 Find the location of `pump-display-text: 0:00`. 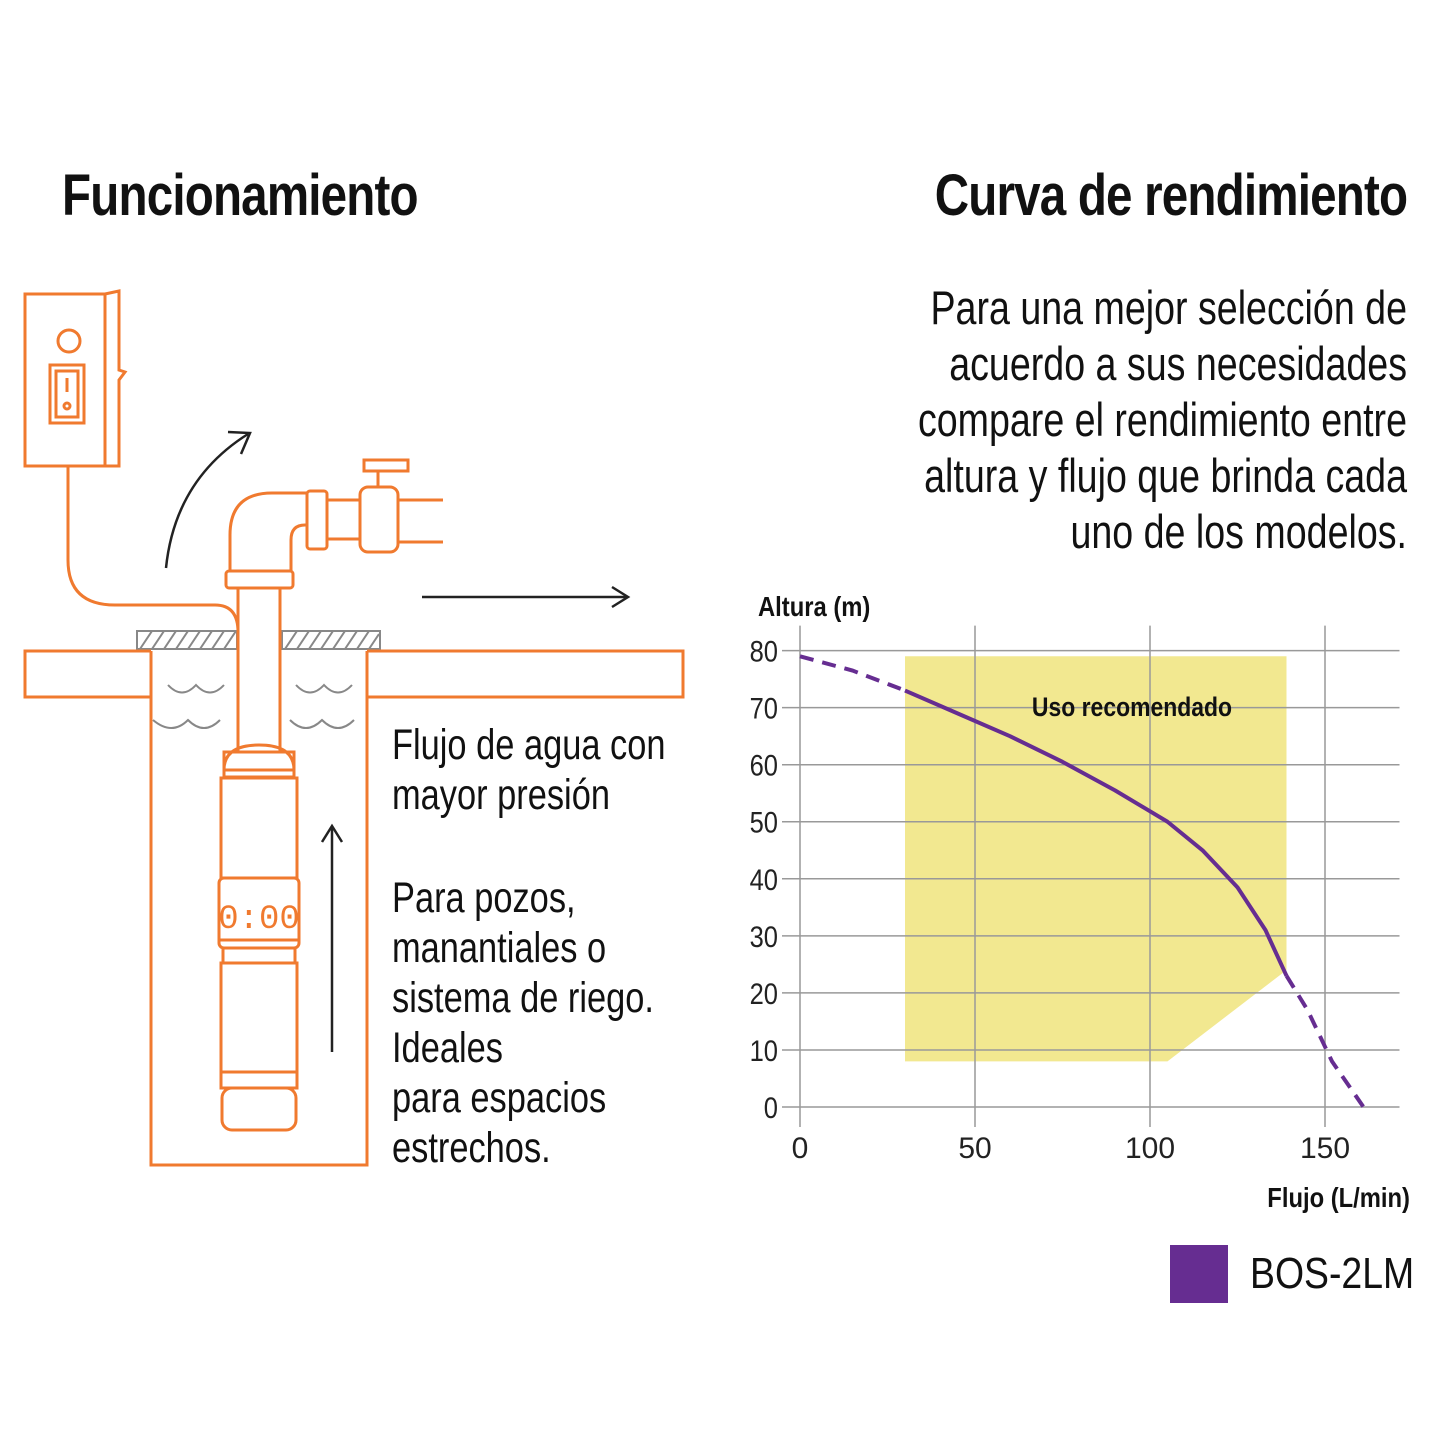

pump-display-text: 0:00 is located at coordinates (259, 920).